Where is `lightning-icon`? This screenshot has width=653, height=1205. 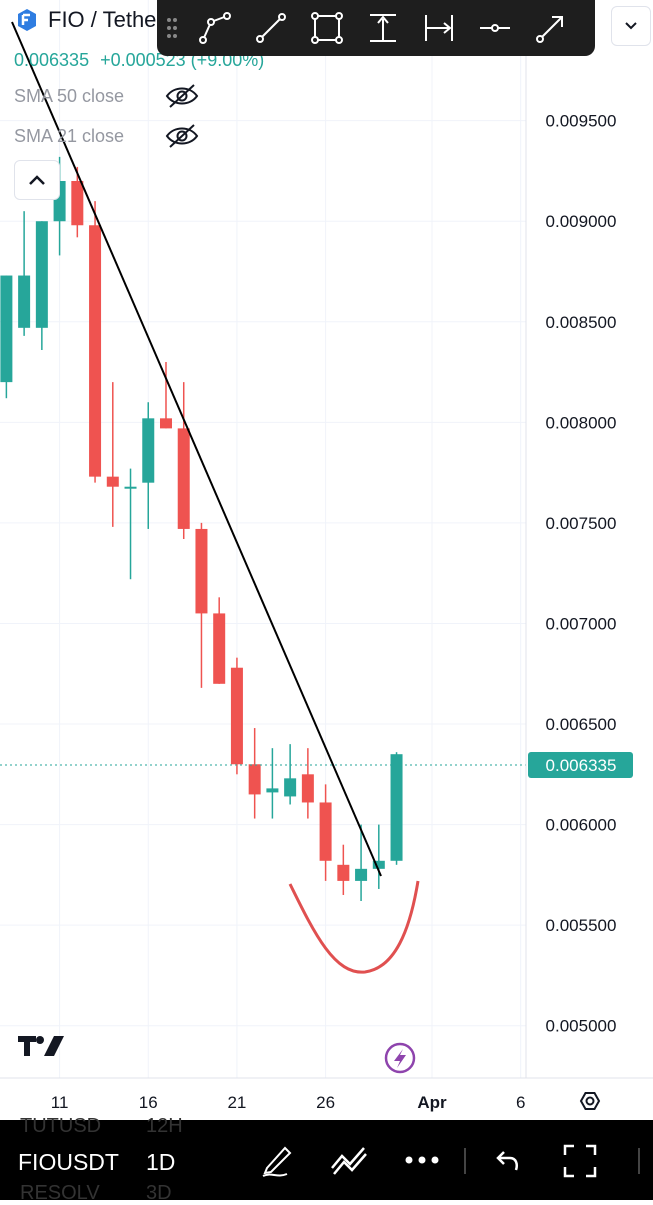
lightning-icon is located at coordinates (400, 1058).